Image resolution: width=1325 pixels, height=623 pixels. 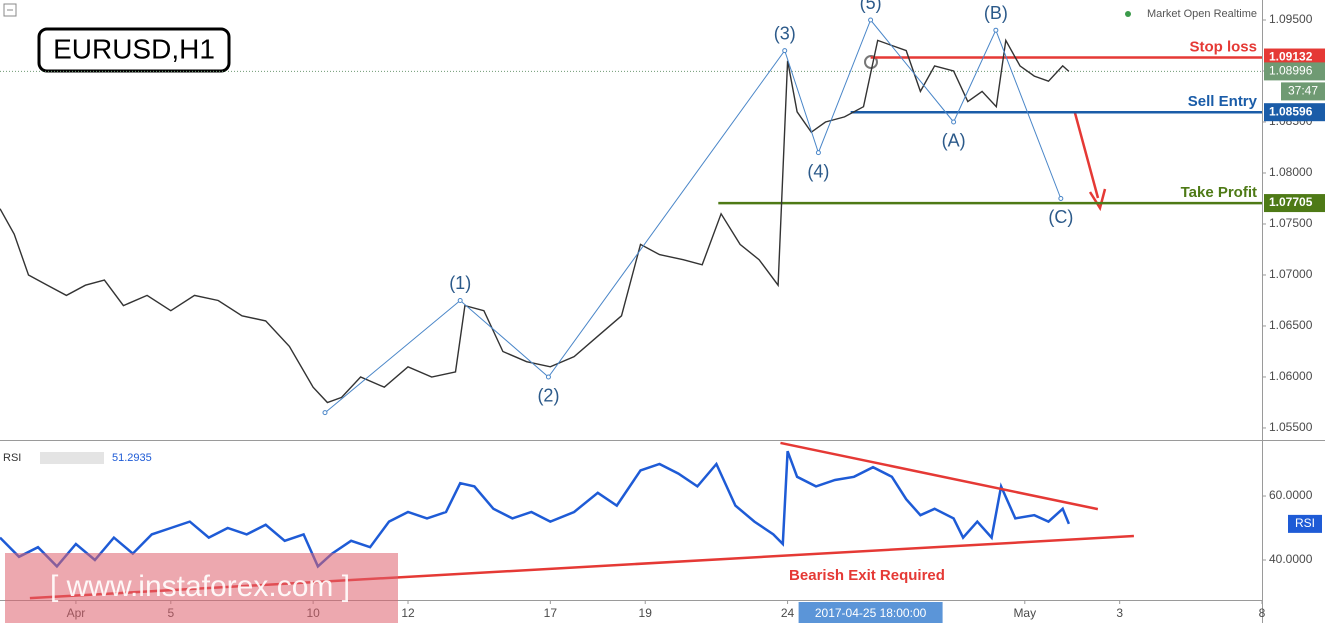 I want to click on trade-arrow-head, so click(x=1097, y=200).